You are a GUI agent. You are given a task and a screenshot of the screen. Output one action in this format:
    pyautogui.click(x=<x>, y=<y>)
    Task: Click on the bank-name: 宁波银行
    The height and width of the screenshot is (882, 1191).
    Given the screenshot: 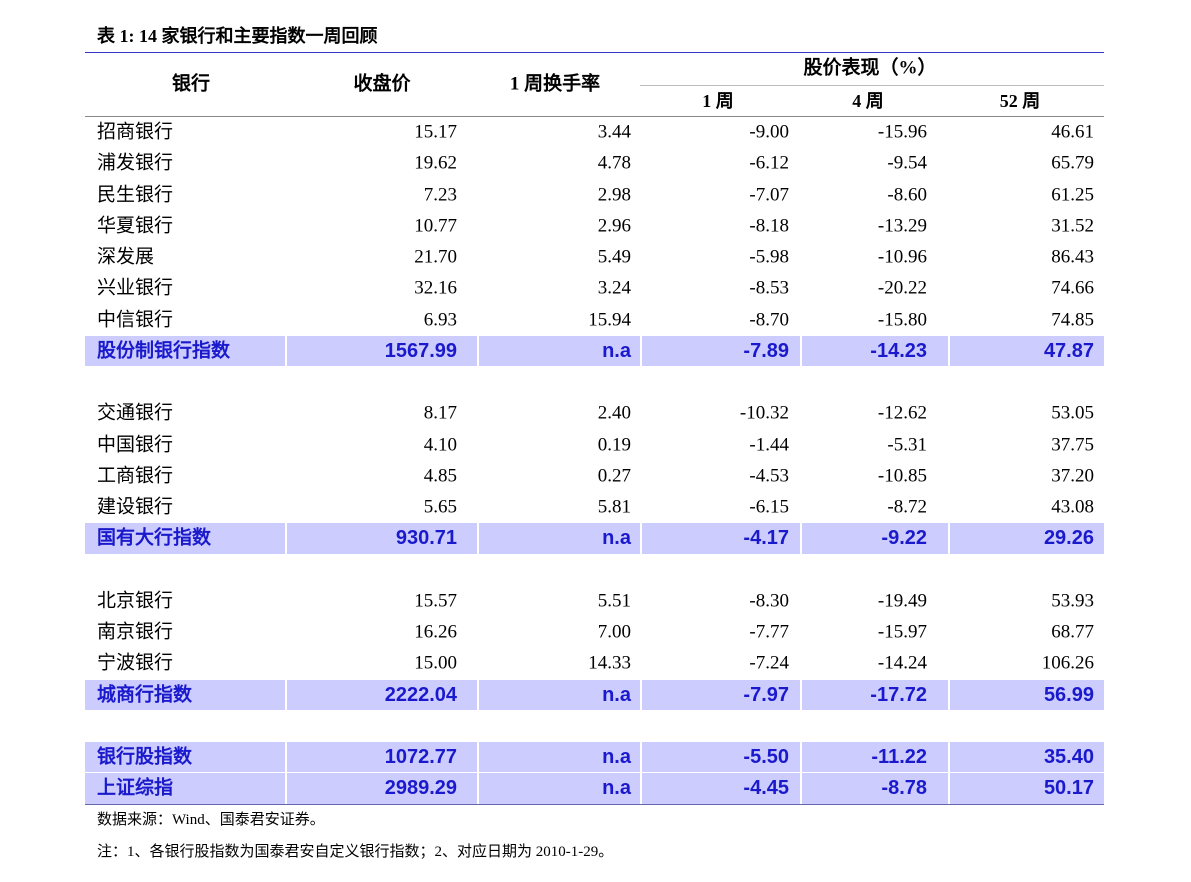 What is the action you would take?
    pyautogui.click(x=135, y=663)
    